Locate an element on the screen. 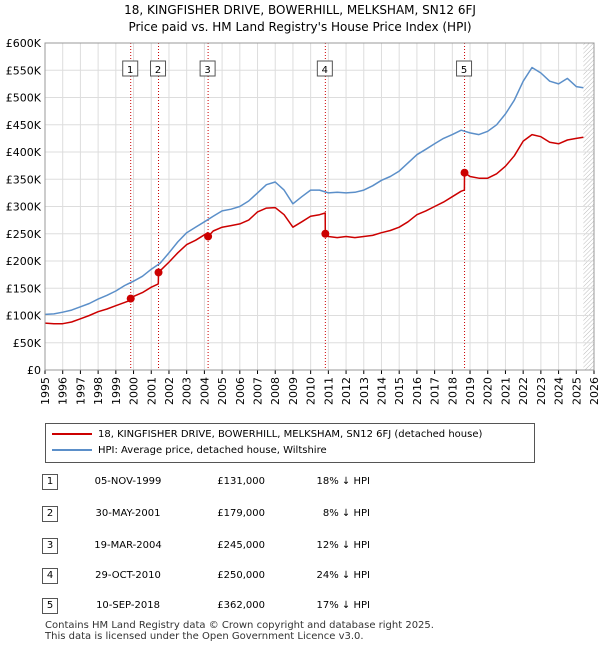 The width and height of the screenshot is (600, 650). x-tick-label: 2007 is located at coordinates (258, 391).